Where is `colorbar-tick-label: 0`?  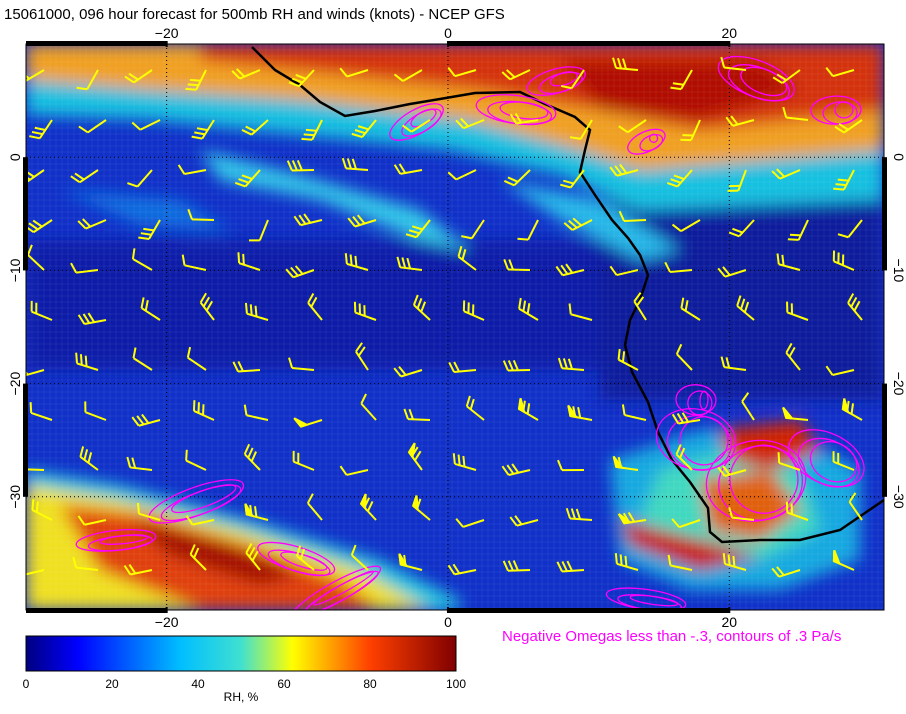 colorbar-tick-label: 0 is located at coordinates (26, 684).